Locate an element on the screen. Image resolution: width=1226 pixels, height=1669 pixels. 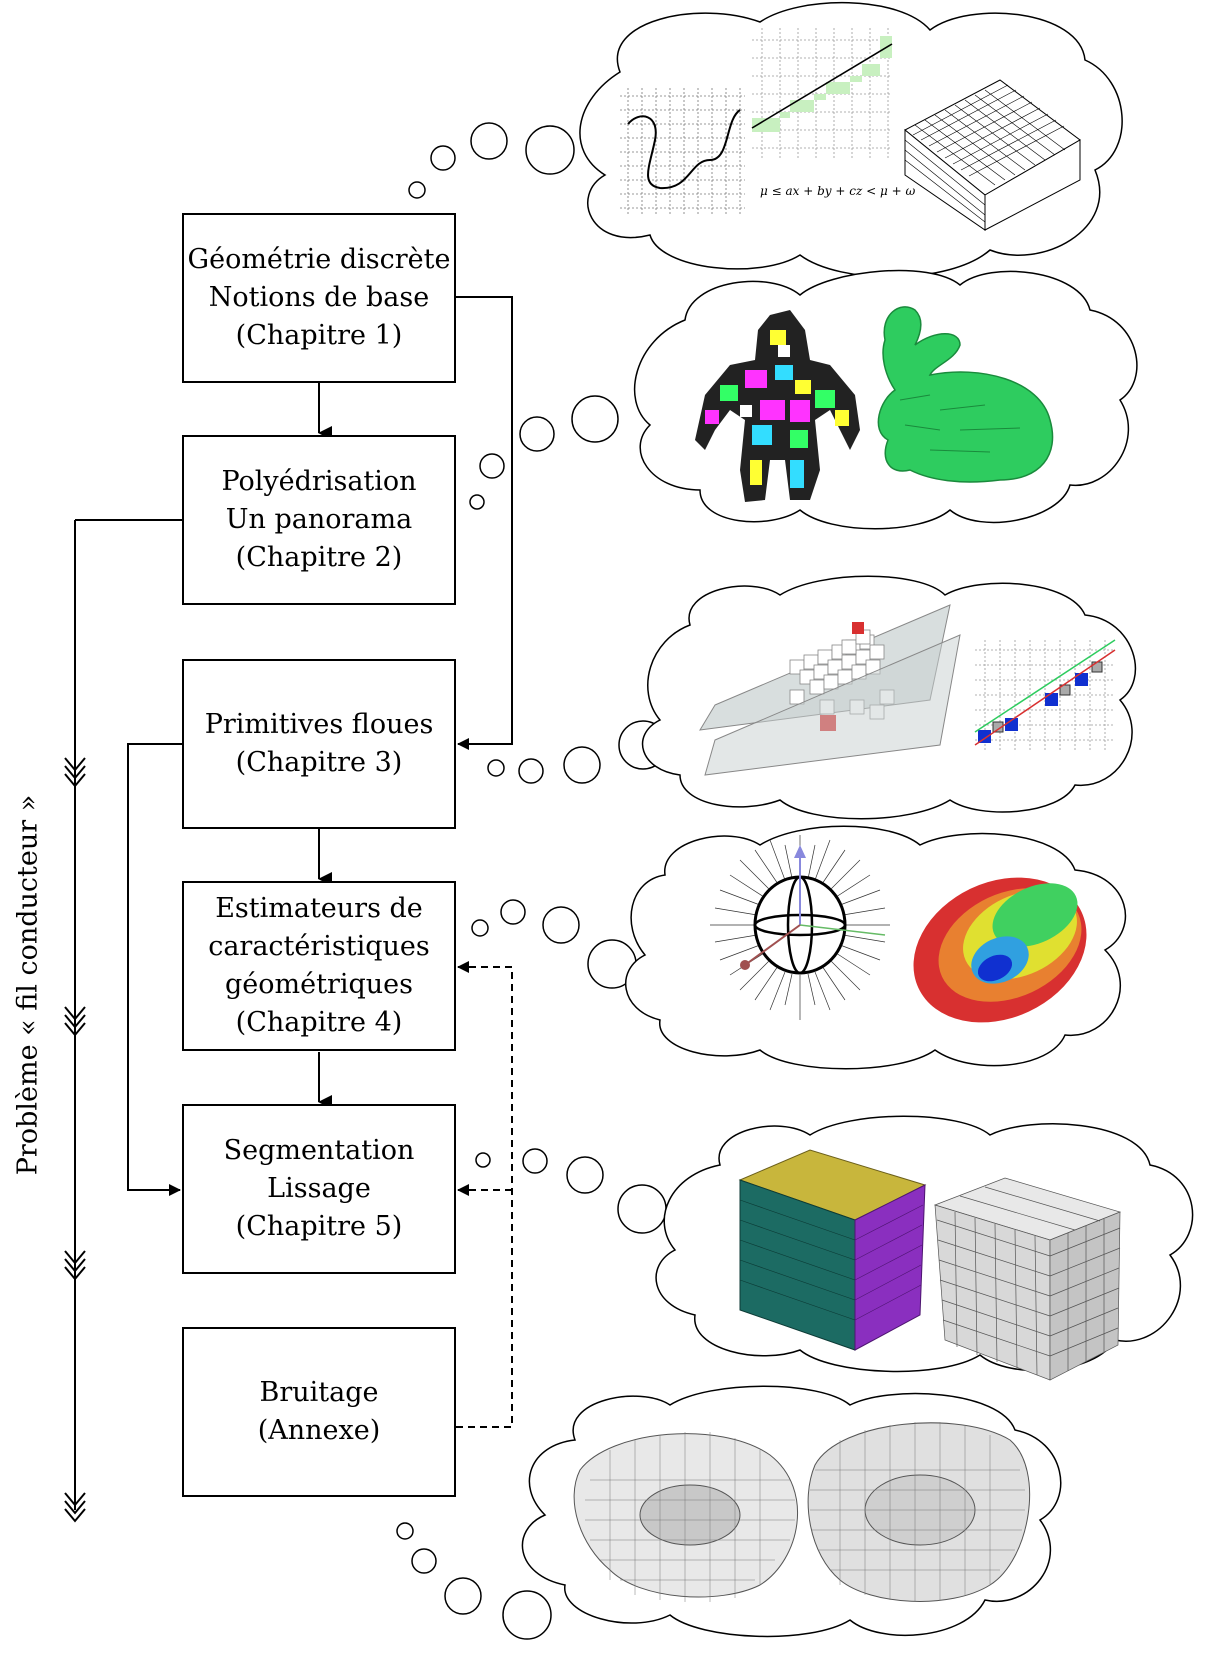
green-bunny is located at coordinates (965, 394).